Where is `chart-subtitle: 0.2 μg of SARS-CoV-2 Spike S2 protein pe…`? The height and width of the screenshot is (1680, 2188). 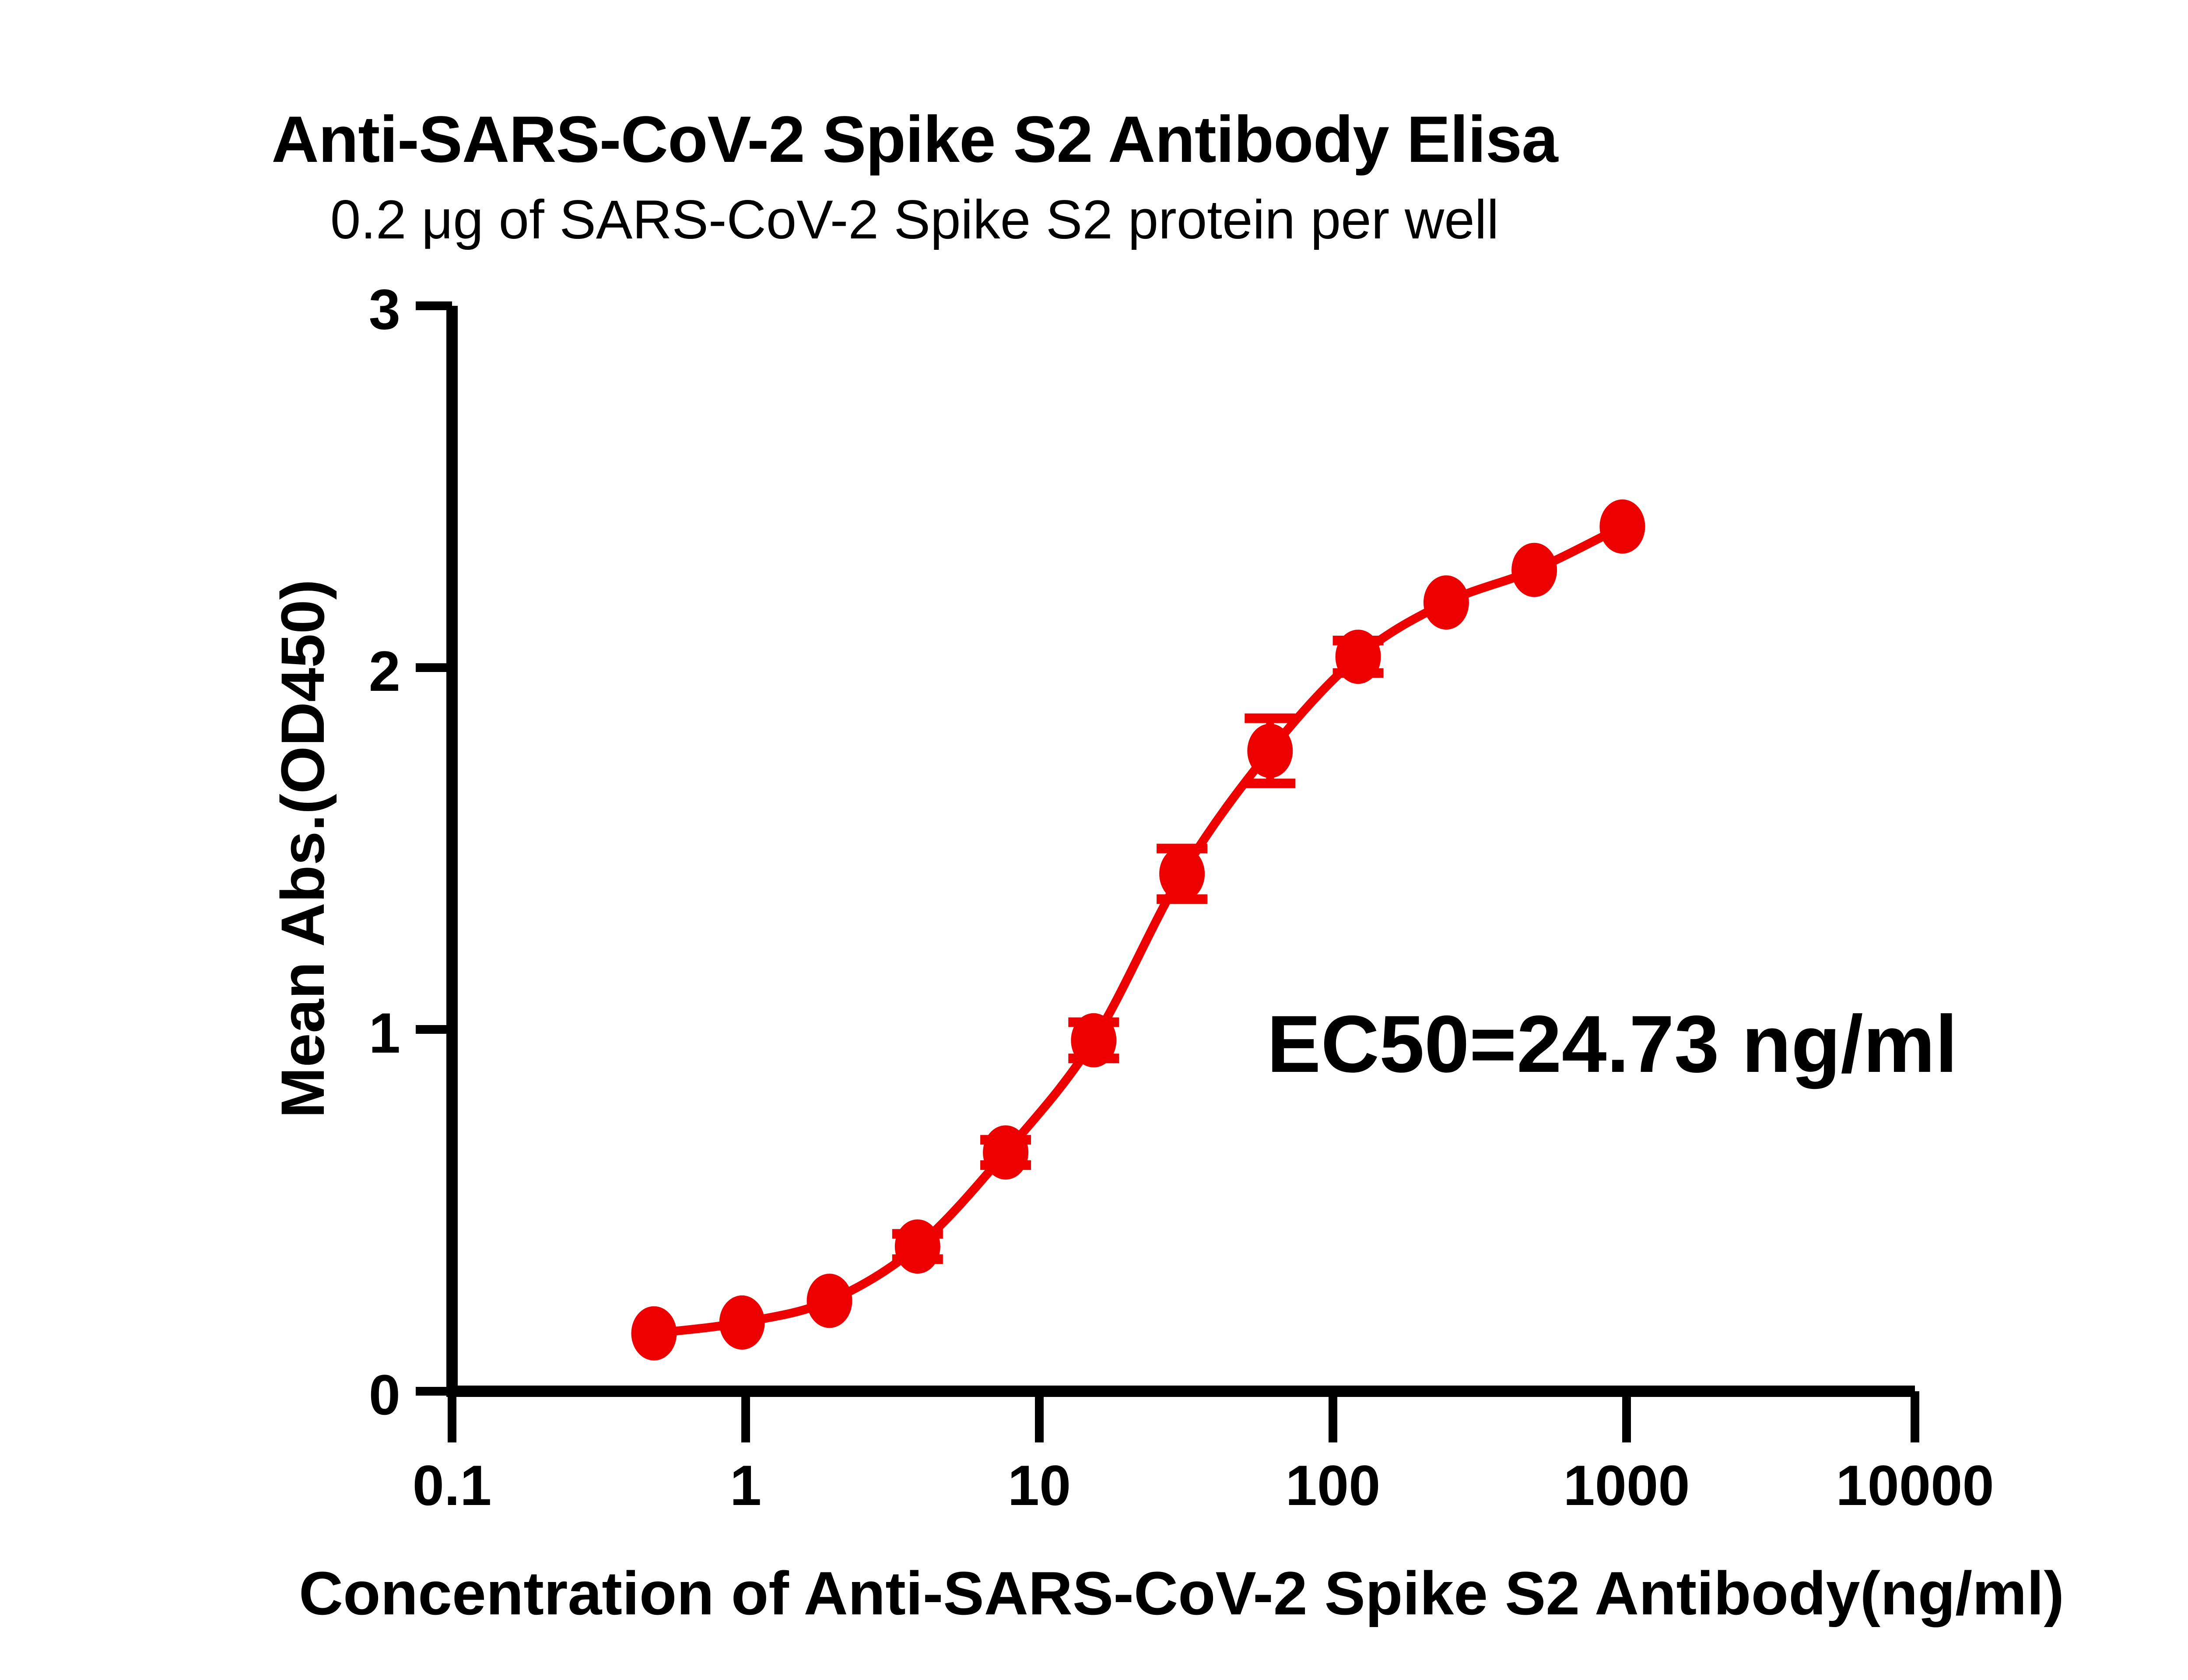 chart-subtitle: 0.2 μg of SARS-CoV-2 Spike S2 protein pe… is located at coordinates (914, 219).